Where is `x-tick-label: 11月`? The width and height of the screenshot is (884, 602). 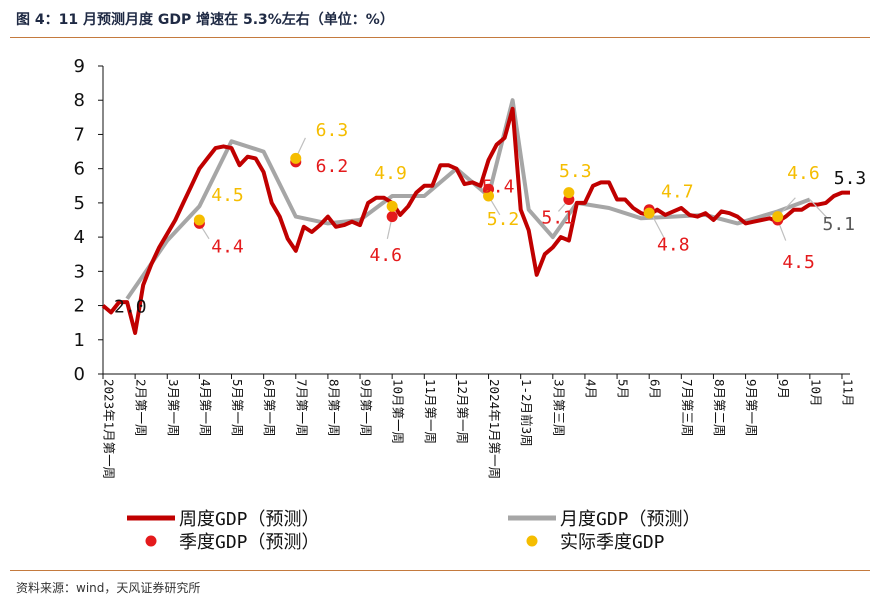
x-tick-label: 11月 is located at coordinates (847, 393).